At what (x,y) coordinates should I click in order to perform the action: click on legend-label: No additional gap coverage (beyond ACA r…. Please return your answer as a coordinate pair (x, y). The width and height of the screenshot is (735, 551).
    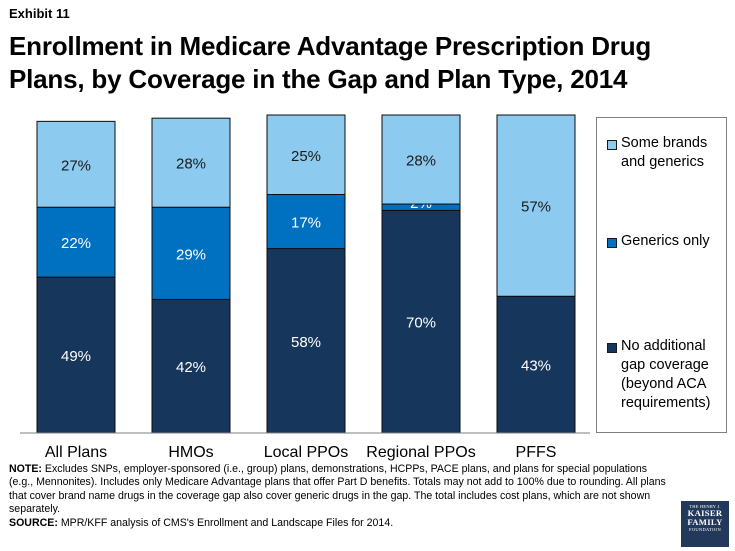
    Looking at the image, I should click on (666, 374).